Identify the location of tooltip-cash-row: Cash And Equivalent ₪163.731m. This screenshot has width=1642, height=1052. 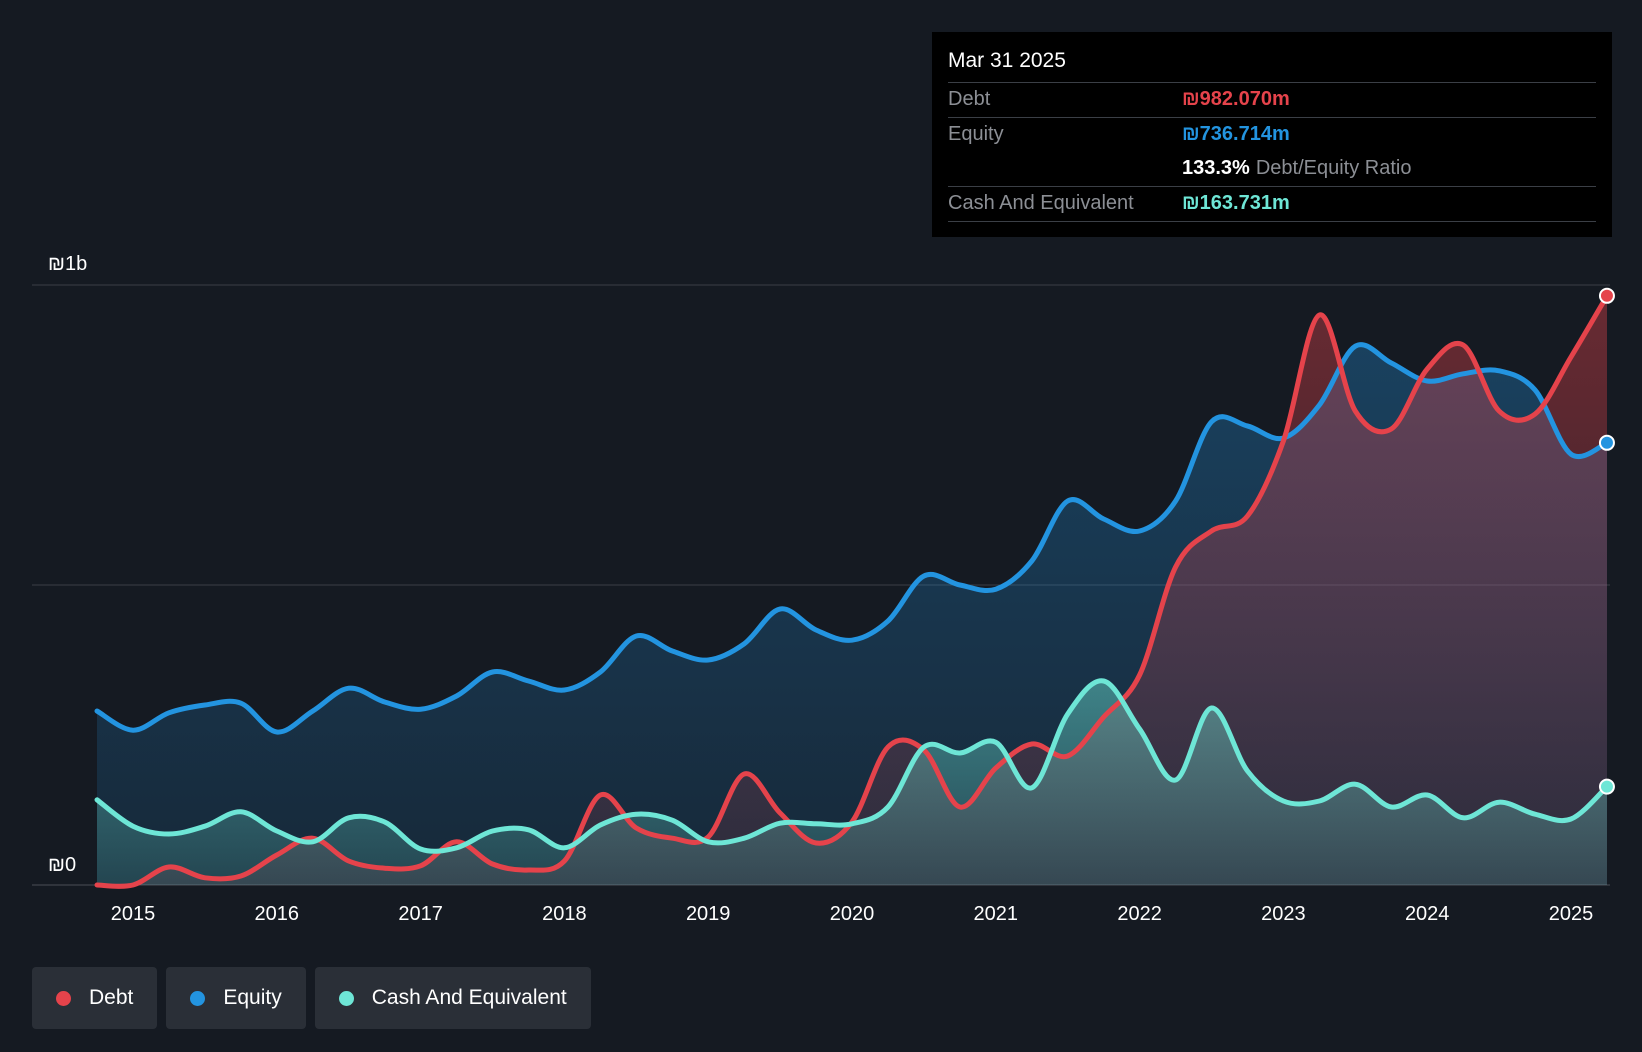
(1272, 204).